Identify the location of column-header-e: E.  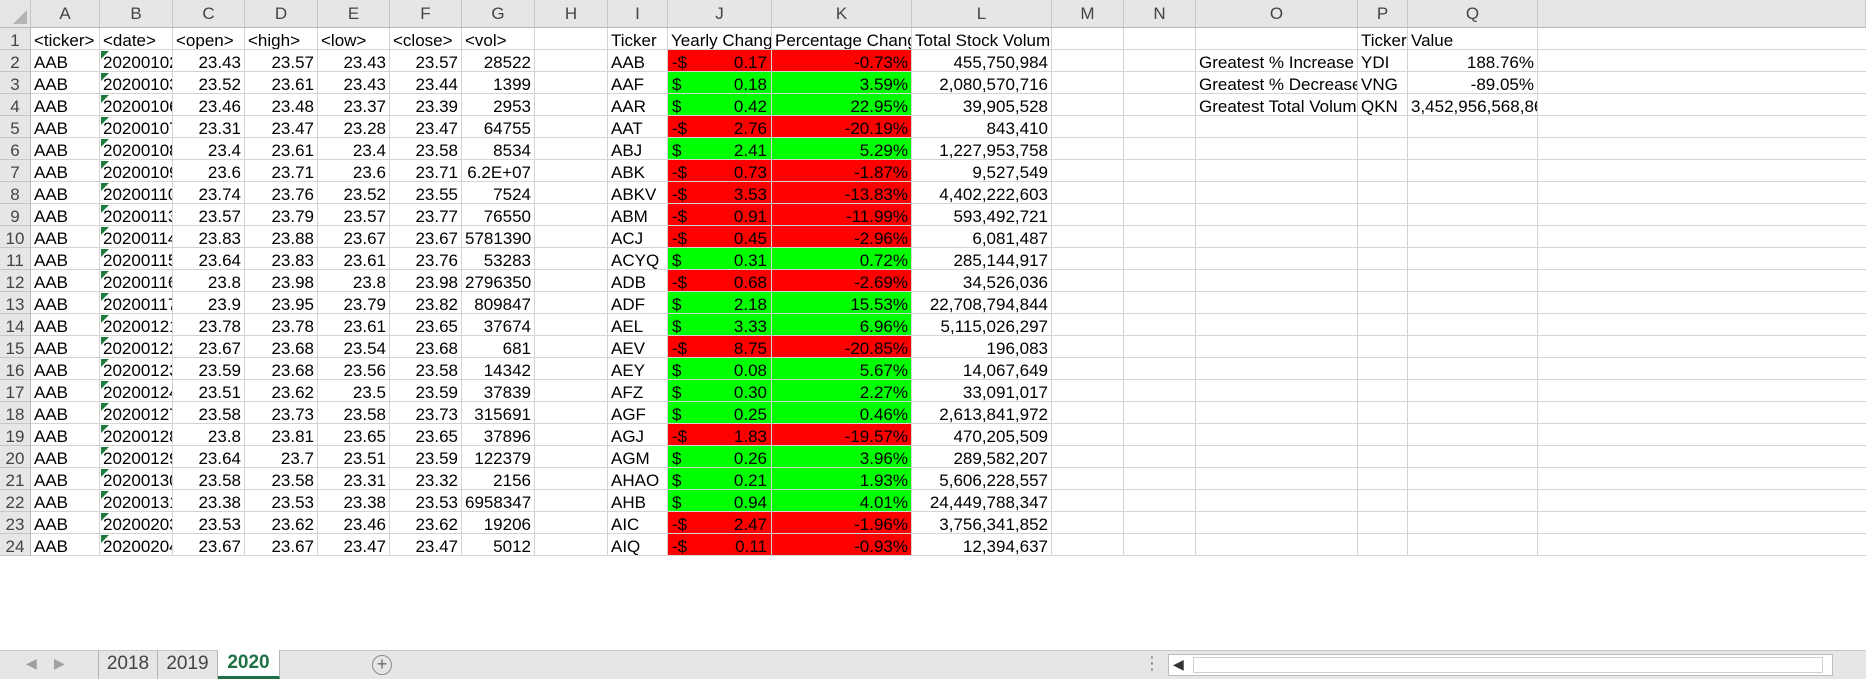
(354, 14).